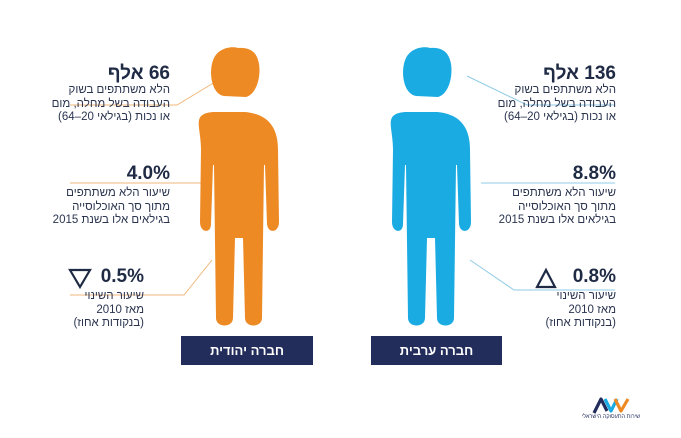 This screenshot has height=438, width=681. What do you see at coordinates (592, 309) in the screenshot?
I see `arab-stat3-desc-2: מאז 2010` at bounding box center [592, 309].